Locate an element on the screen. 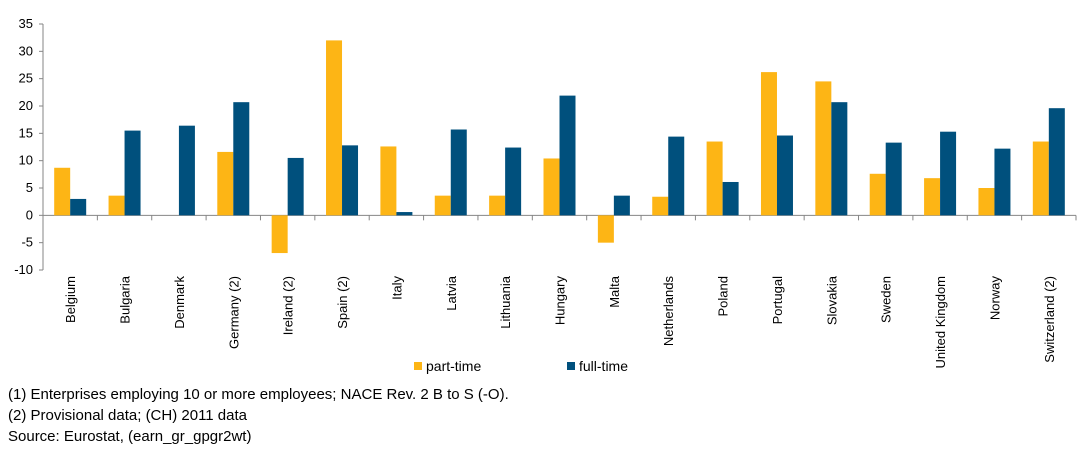 The image size is (1088, 459). bar-full-time-norway is located at coordinates (1002, 182).